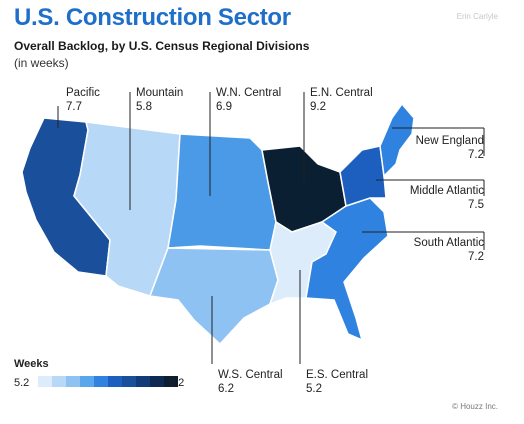 The height and width of the screenshot is (424, 524). I want to click on label-south-atlantic-value: 7.2, so click(476, 257).